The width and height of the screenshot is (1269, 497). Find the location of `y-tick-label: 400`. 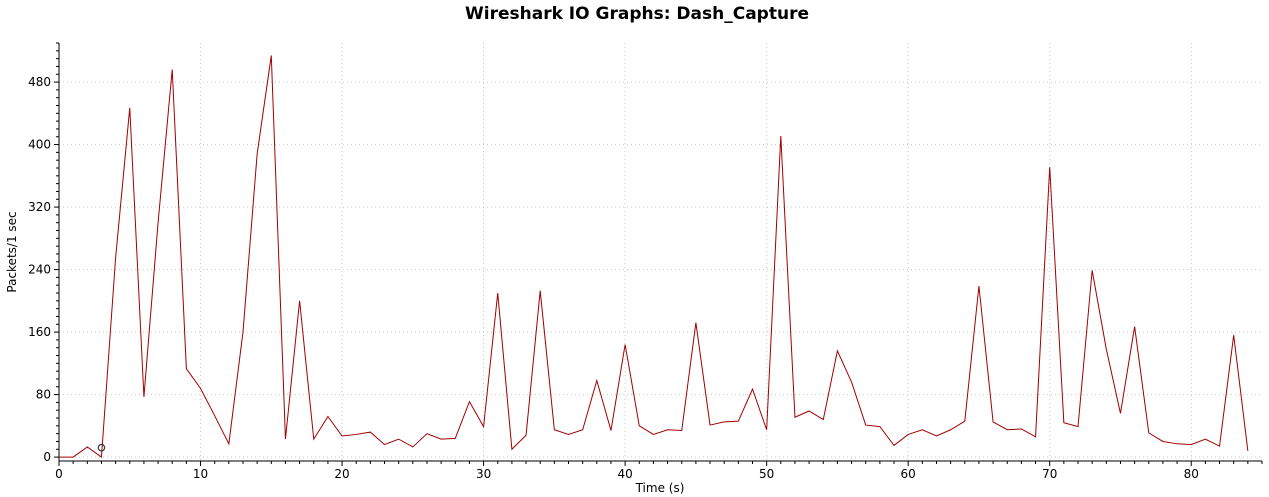

y-tick-label: 400 is located at coordinates (39, 145).